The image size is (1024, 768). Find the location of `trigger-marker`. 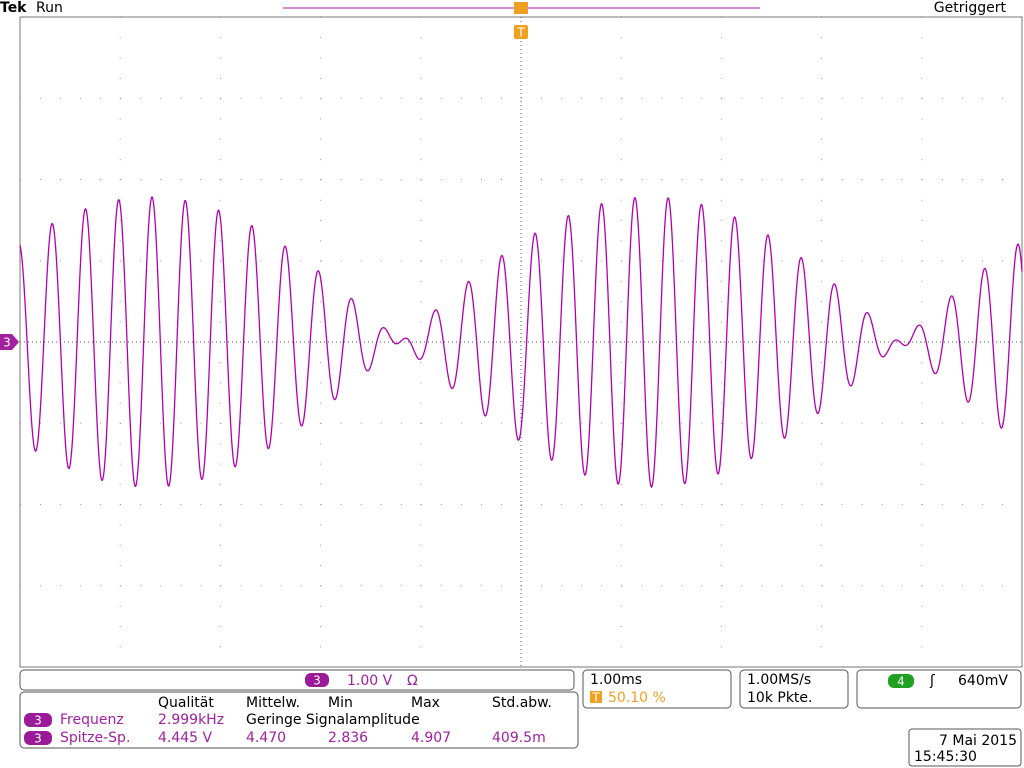

trigger-marker is located at coordinates (521, 32).